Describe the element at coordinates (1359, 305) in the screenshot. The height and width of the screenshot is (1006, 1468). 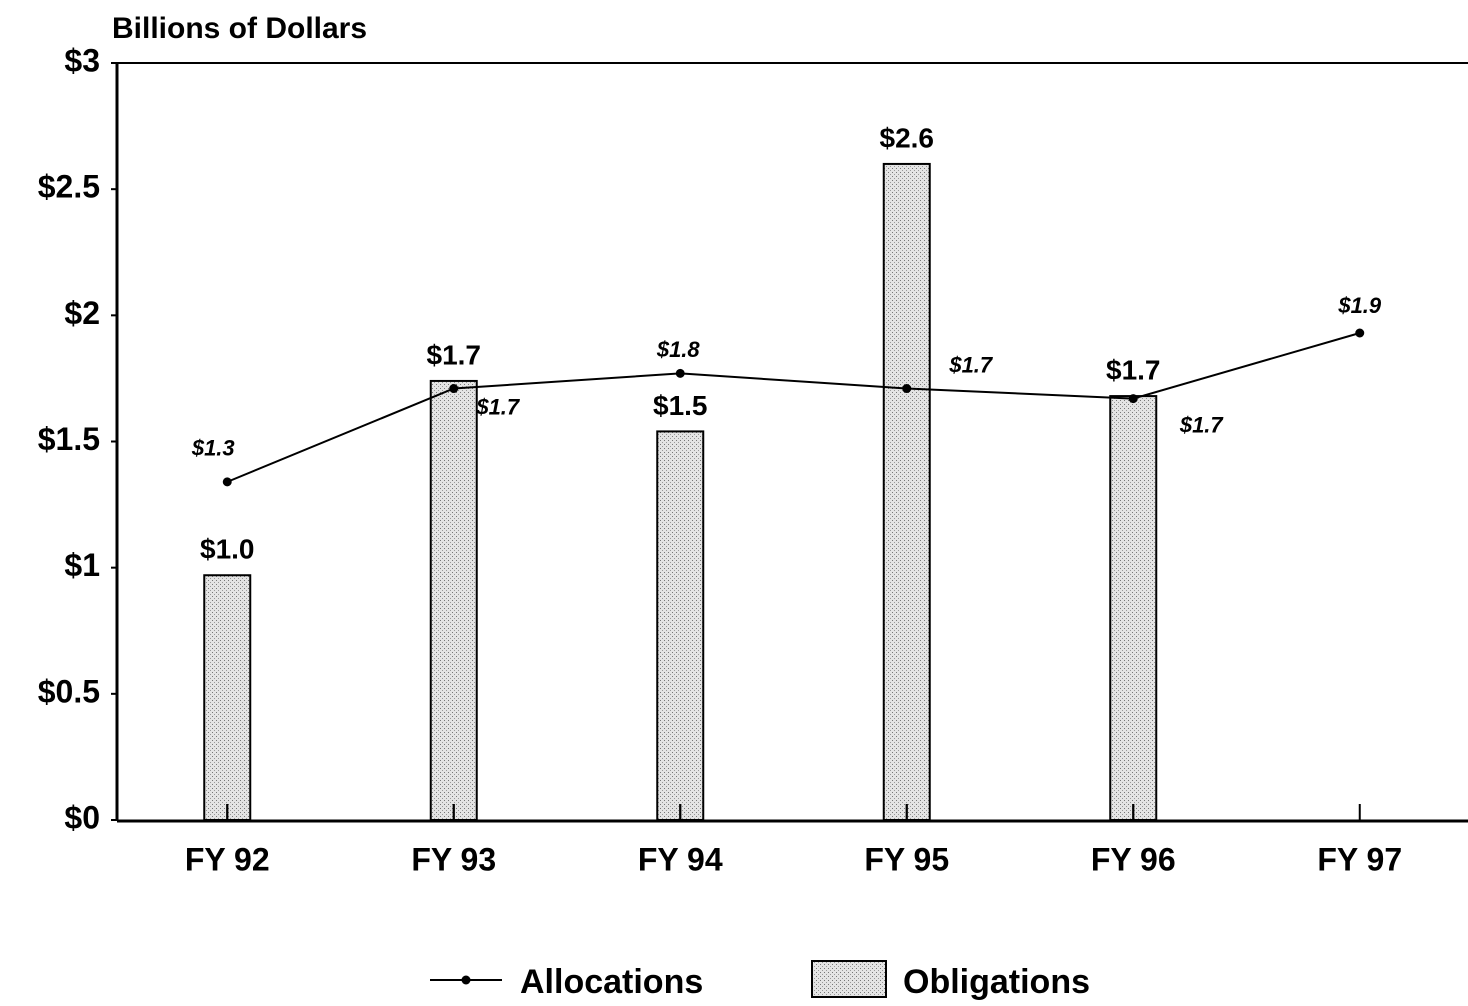
I see `line-value-label: $1.9` at that location.